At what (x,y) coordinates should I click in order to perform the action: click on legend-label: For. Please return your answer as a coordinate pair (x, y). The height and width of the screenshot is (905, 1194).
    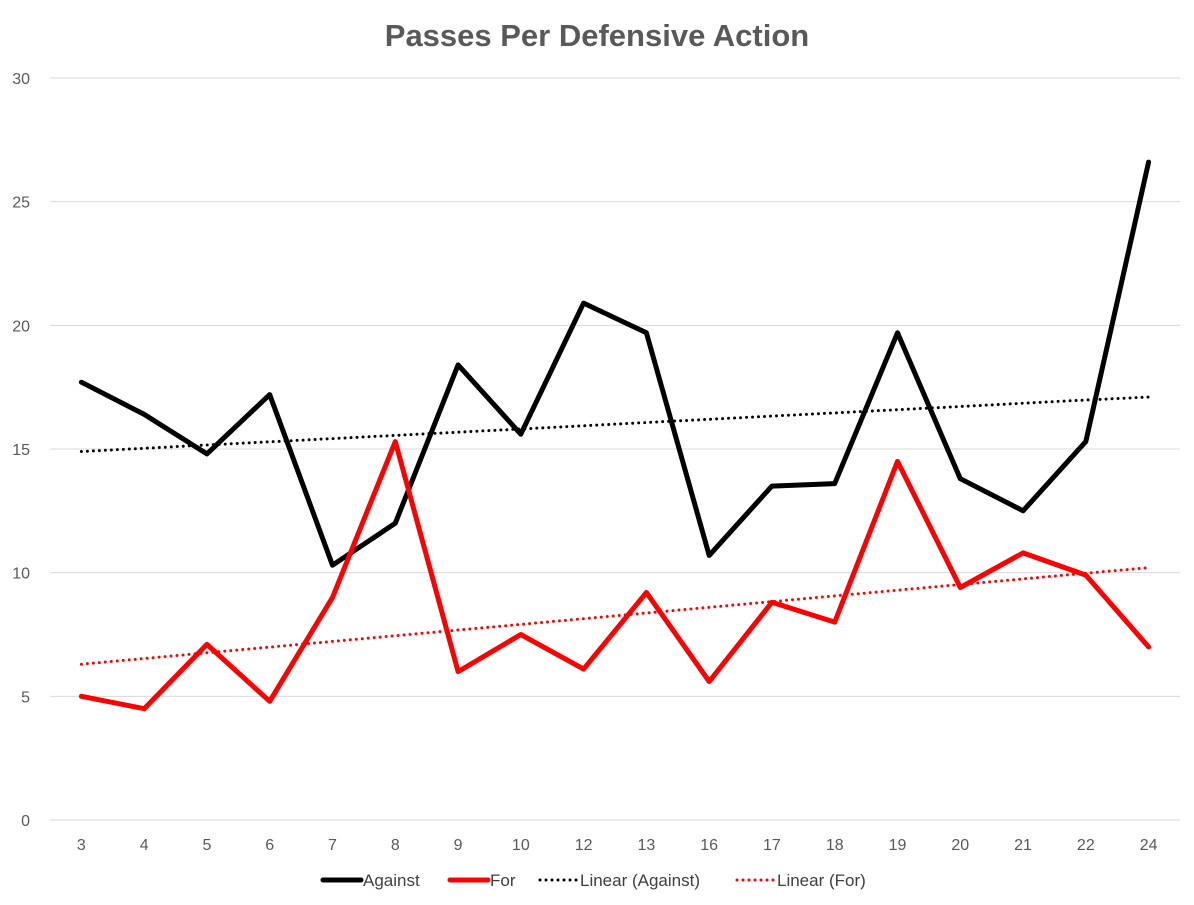
    Looking at the image, I should click on (503, 880).